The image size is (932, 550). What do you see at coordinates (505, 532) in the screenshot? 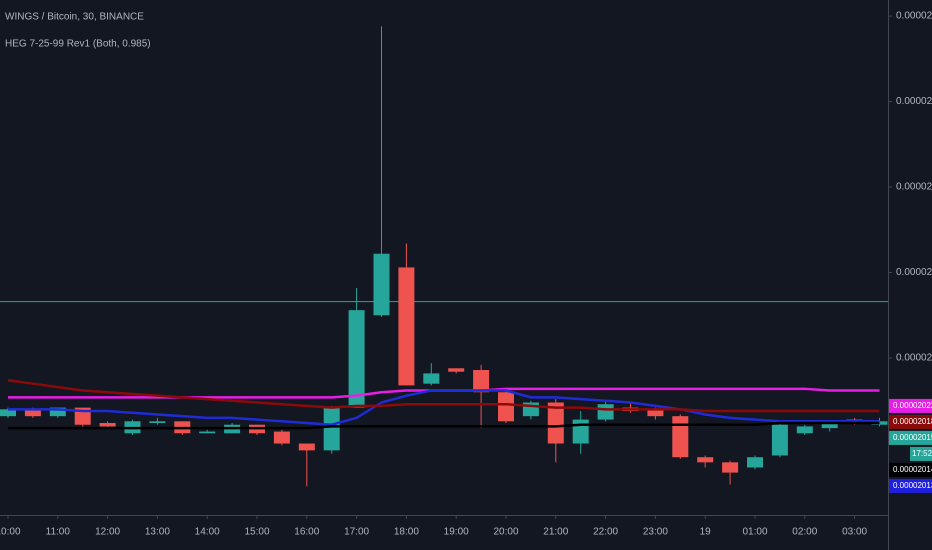
I see `x-tick-label: 20:00` at bounding box center [505, 532].